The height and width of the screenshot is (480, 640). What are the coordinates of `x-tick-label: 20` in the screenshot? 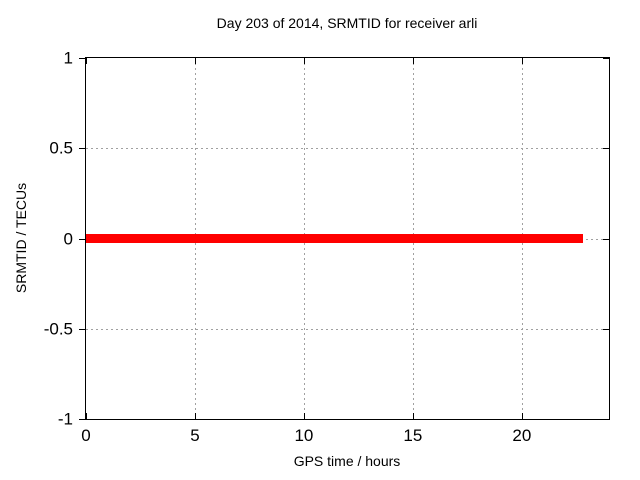 It's located at (522, 435).